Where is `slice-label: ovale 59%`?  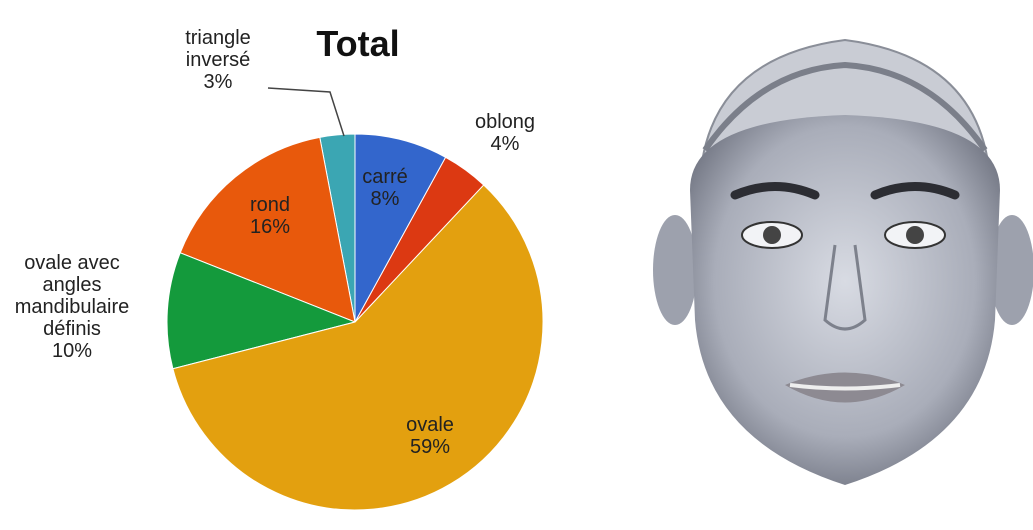 slice-label: ovale 59% is located at coordinates (430, 436).